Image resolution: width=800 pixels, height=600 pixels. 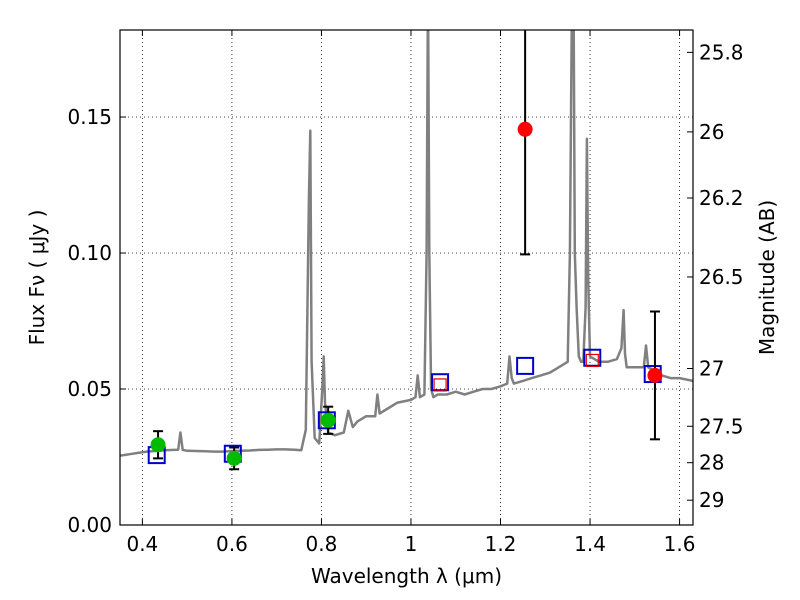 What do you see at coordinates (89, 389) in the screenshot?
I see `y-tick-label: 0.05` at bounding box center [89, 389].